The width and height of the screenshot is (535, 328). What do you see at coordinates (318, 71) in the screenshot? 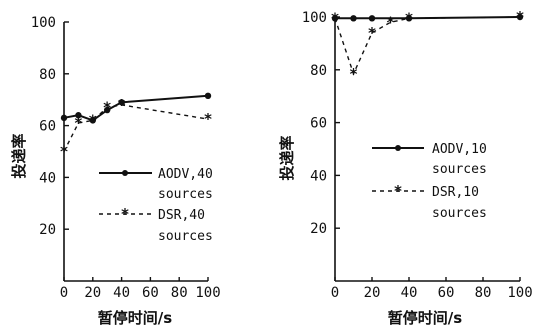
I see `right-ytick-label: 80` at bounding box center [318, 71].